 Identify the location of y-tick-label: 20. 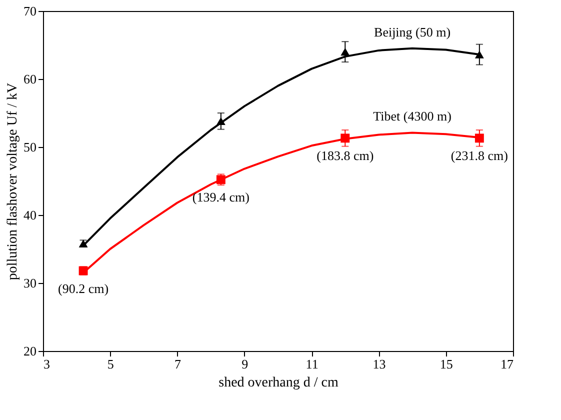
(30, 351).